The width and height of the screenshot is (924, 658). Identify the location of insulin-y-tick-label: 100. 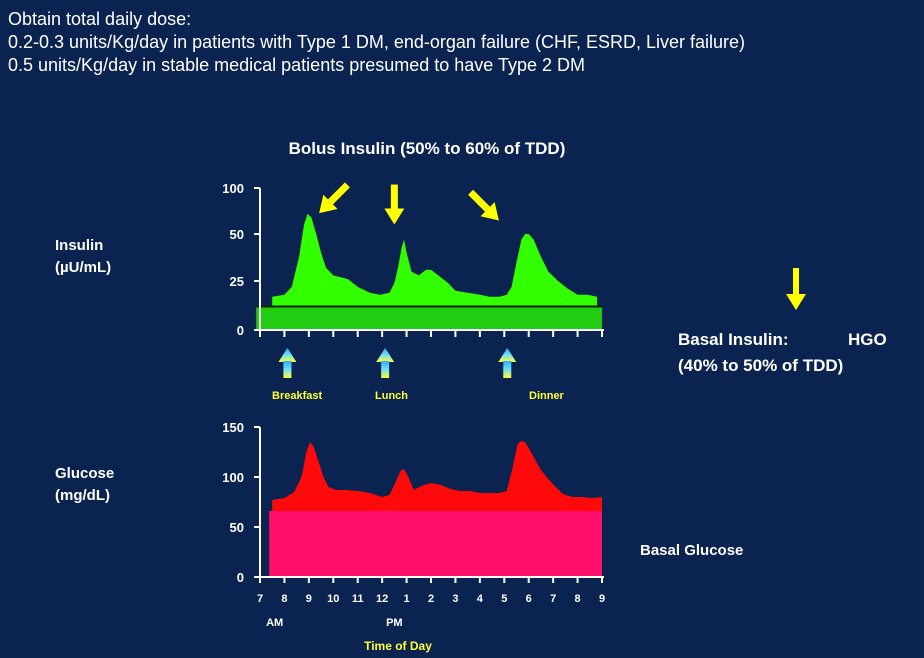
(233, 188).